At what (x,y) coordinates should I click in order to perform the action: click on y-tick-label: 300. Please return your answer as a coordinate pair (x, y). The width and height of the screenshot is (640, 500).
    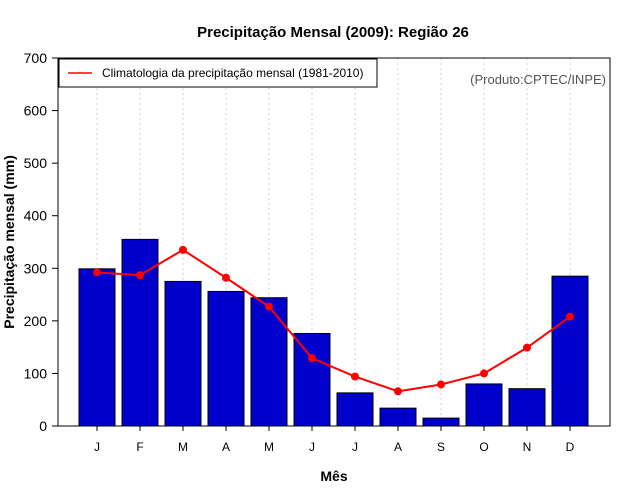
    Looking at the image, I should click on (36, 268).